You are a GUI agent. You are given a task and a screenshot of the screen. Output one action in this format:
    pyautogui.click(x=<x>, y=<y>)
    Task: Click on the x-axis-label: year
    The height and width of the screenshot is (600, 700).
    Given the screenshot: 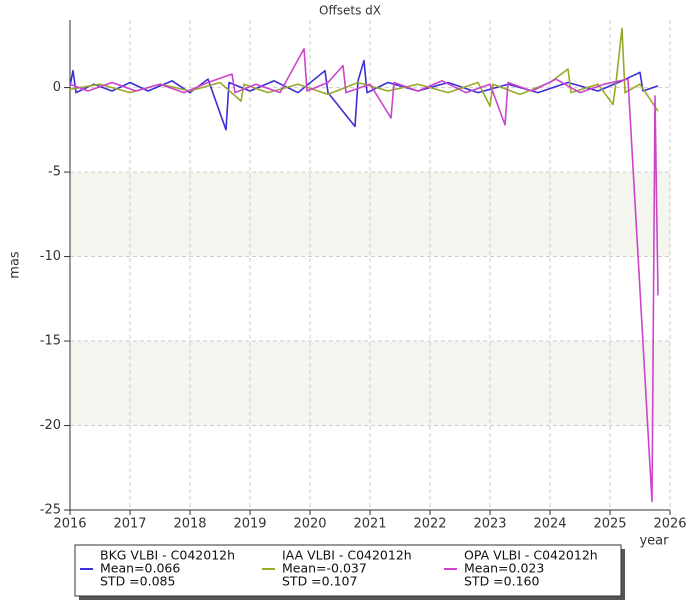 What is the action you would take?
    pyautogui.click(x=654, y=541)
    